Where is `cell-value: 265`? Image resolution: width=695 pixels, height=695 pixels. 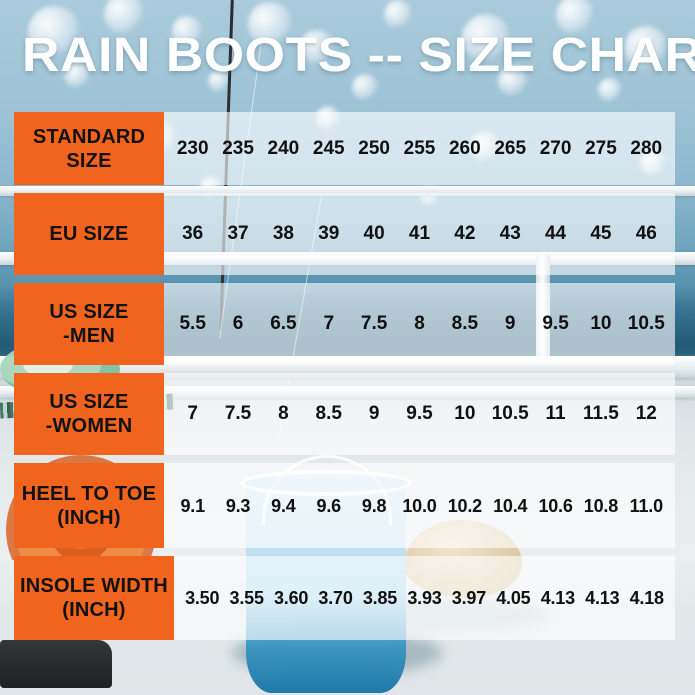
cell-value: 265 is located at coordinates (510, 148).